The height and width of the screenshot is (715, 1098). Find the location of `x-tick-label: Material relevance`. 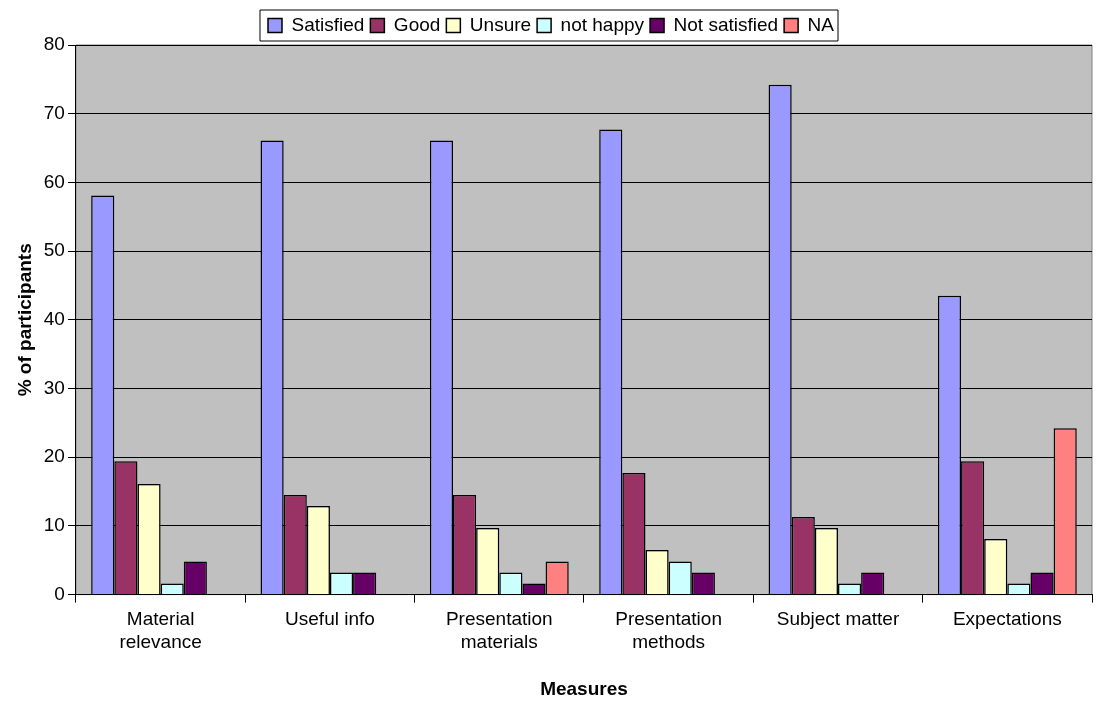

x-tick-label: Material relevance is located at coordinates (160, 630).